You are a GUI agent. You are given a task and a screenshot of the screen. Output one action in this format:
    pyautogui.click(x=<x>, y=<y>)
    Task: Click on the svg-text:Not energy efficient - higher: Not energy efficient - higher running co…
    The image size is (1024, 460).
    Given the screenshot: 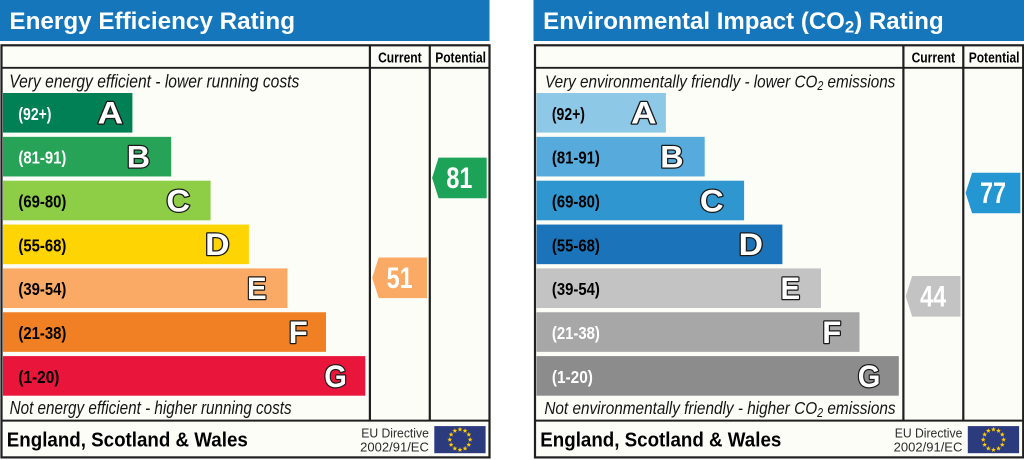 What is the action you would take?
    pyautogui.click(x=151, y=408)
    